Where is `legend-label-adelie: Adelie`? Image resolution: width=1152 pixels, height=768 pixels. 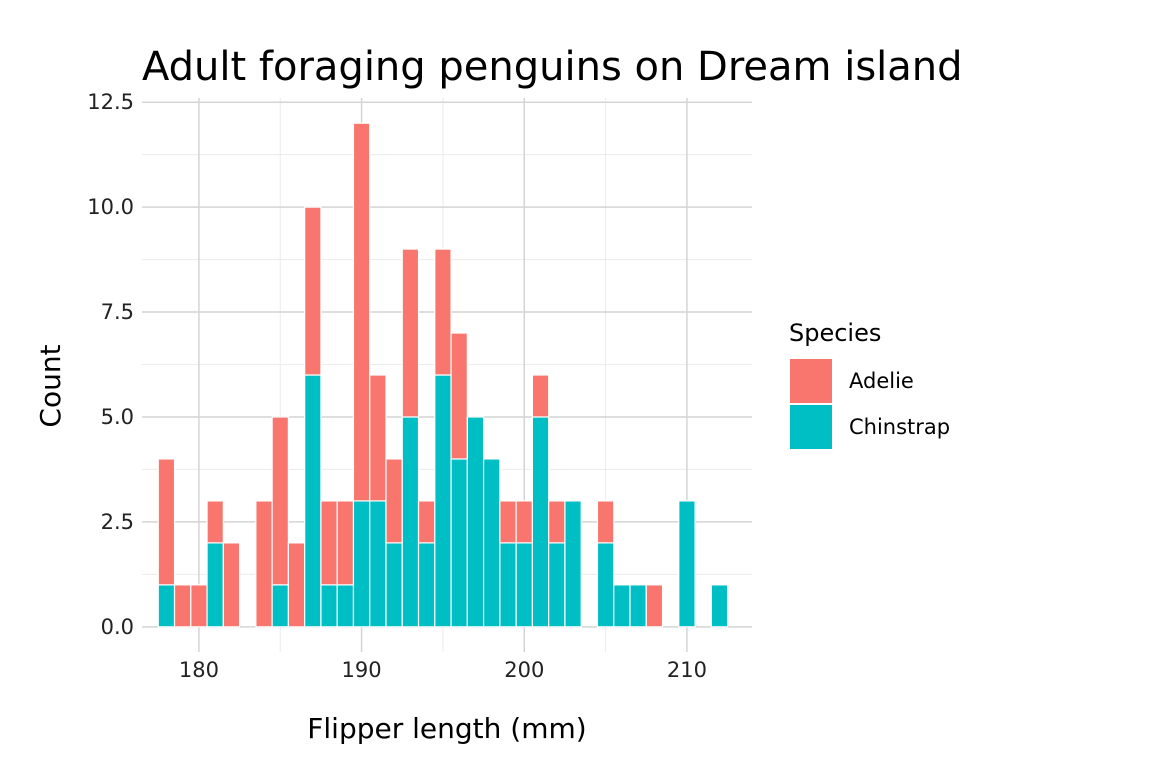
legend-label-adelie: Adelie is located at coordinates (881, 381).